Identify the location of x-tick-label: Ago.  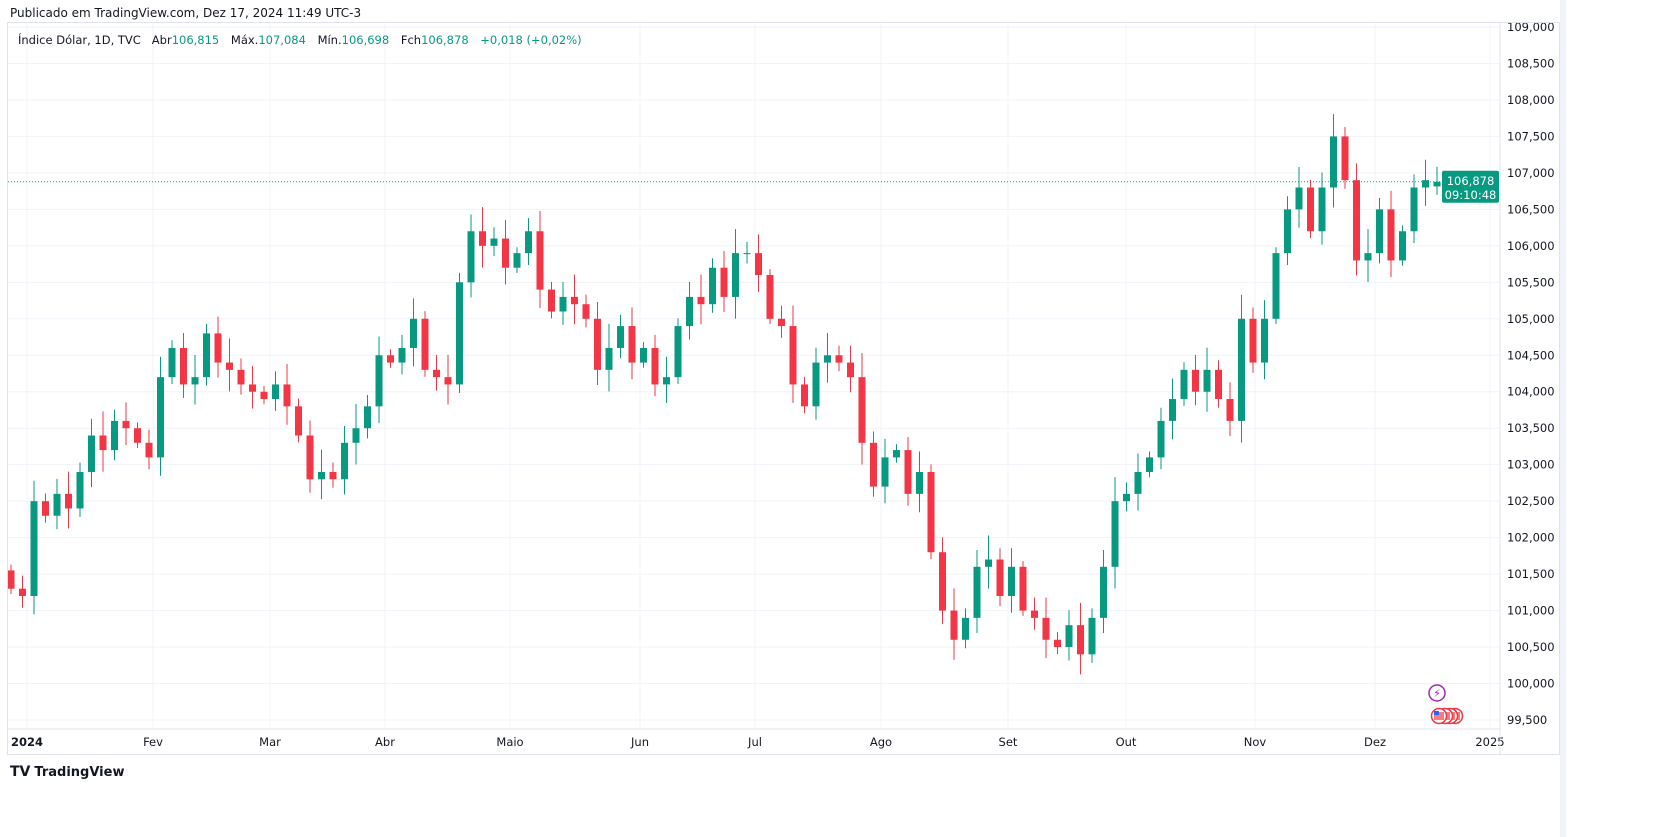
(881, 742).